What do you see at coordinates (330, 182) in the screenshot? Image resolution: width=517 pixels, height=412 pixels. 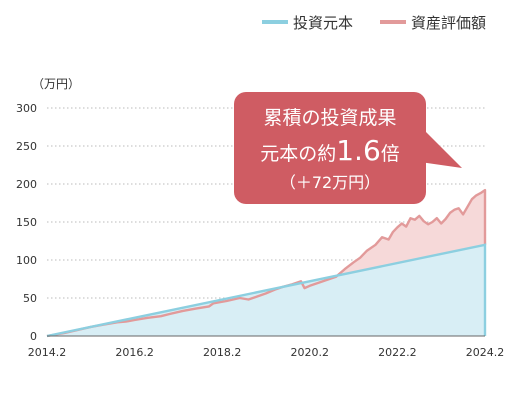 I see `callout-line3: （＋72万円）` at bounding box center [330, 182].